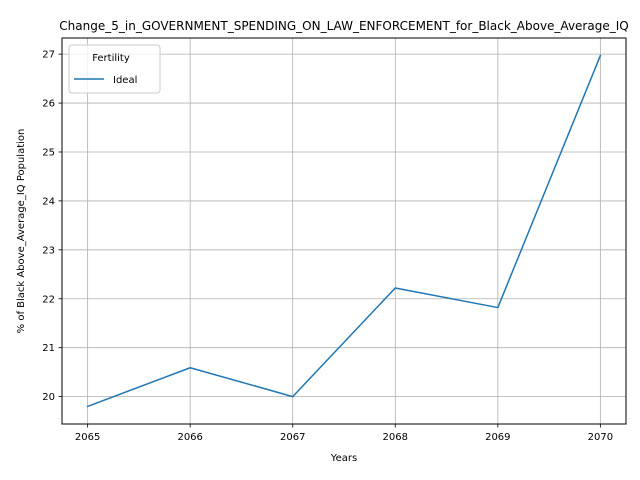  Describe the element at coordinates (48, 152) in the screenshot. I see `y-tick-label: 25` at that location.